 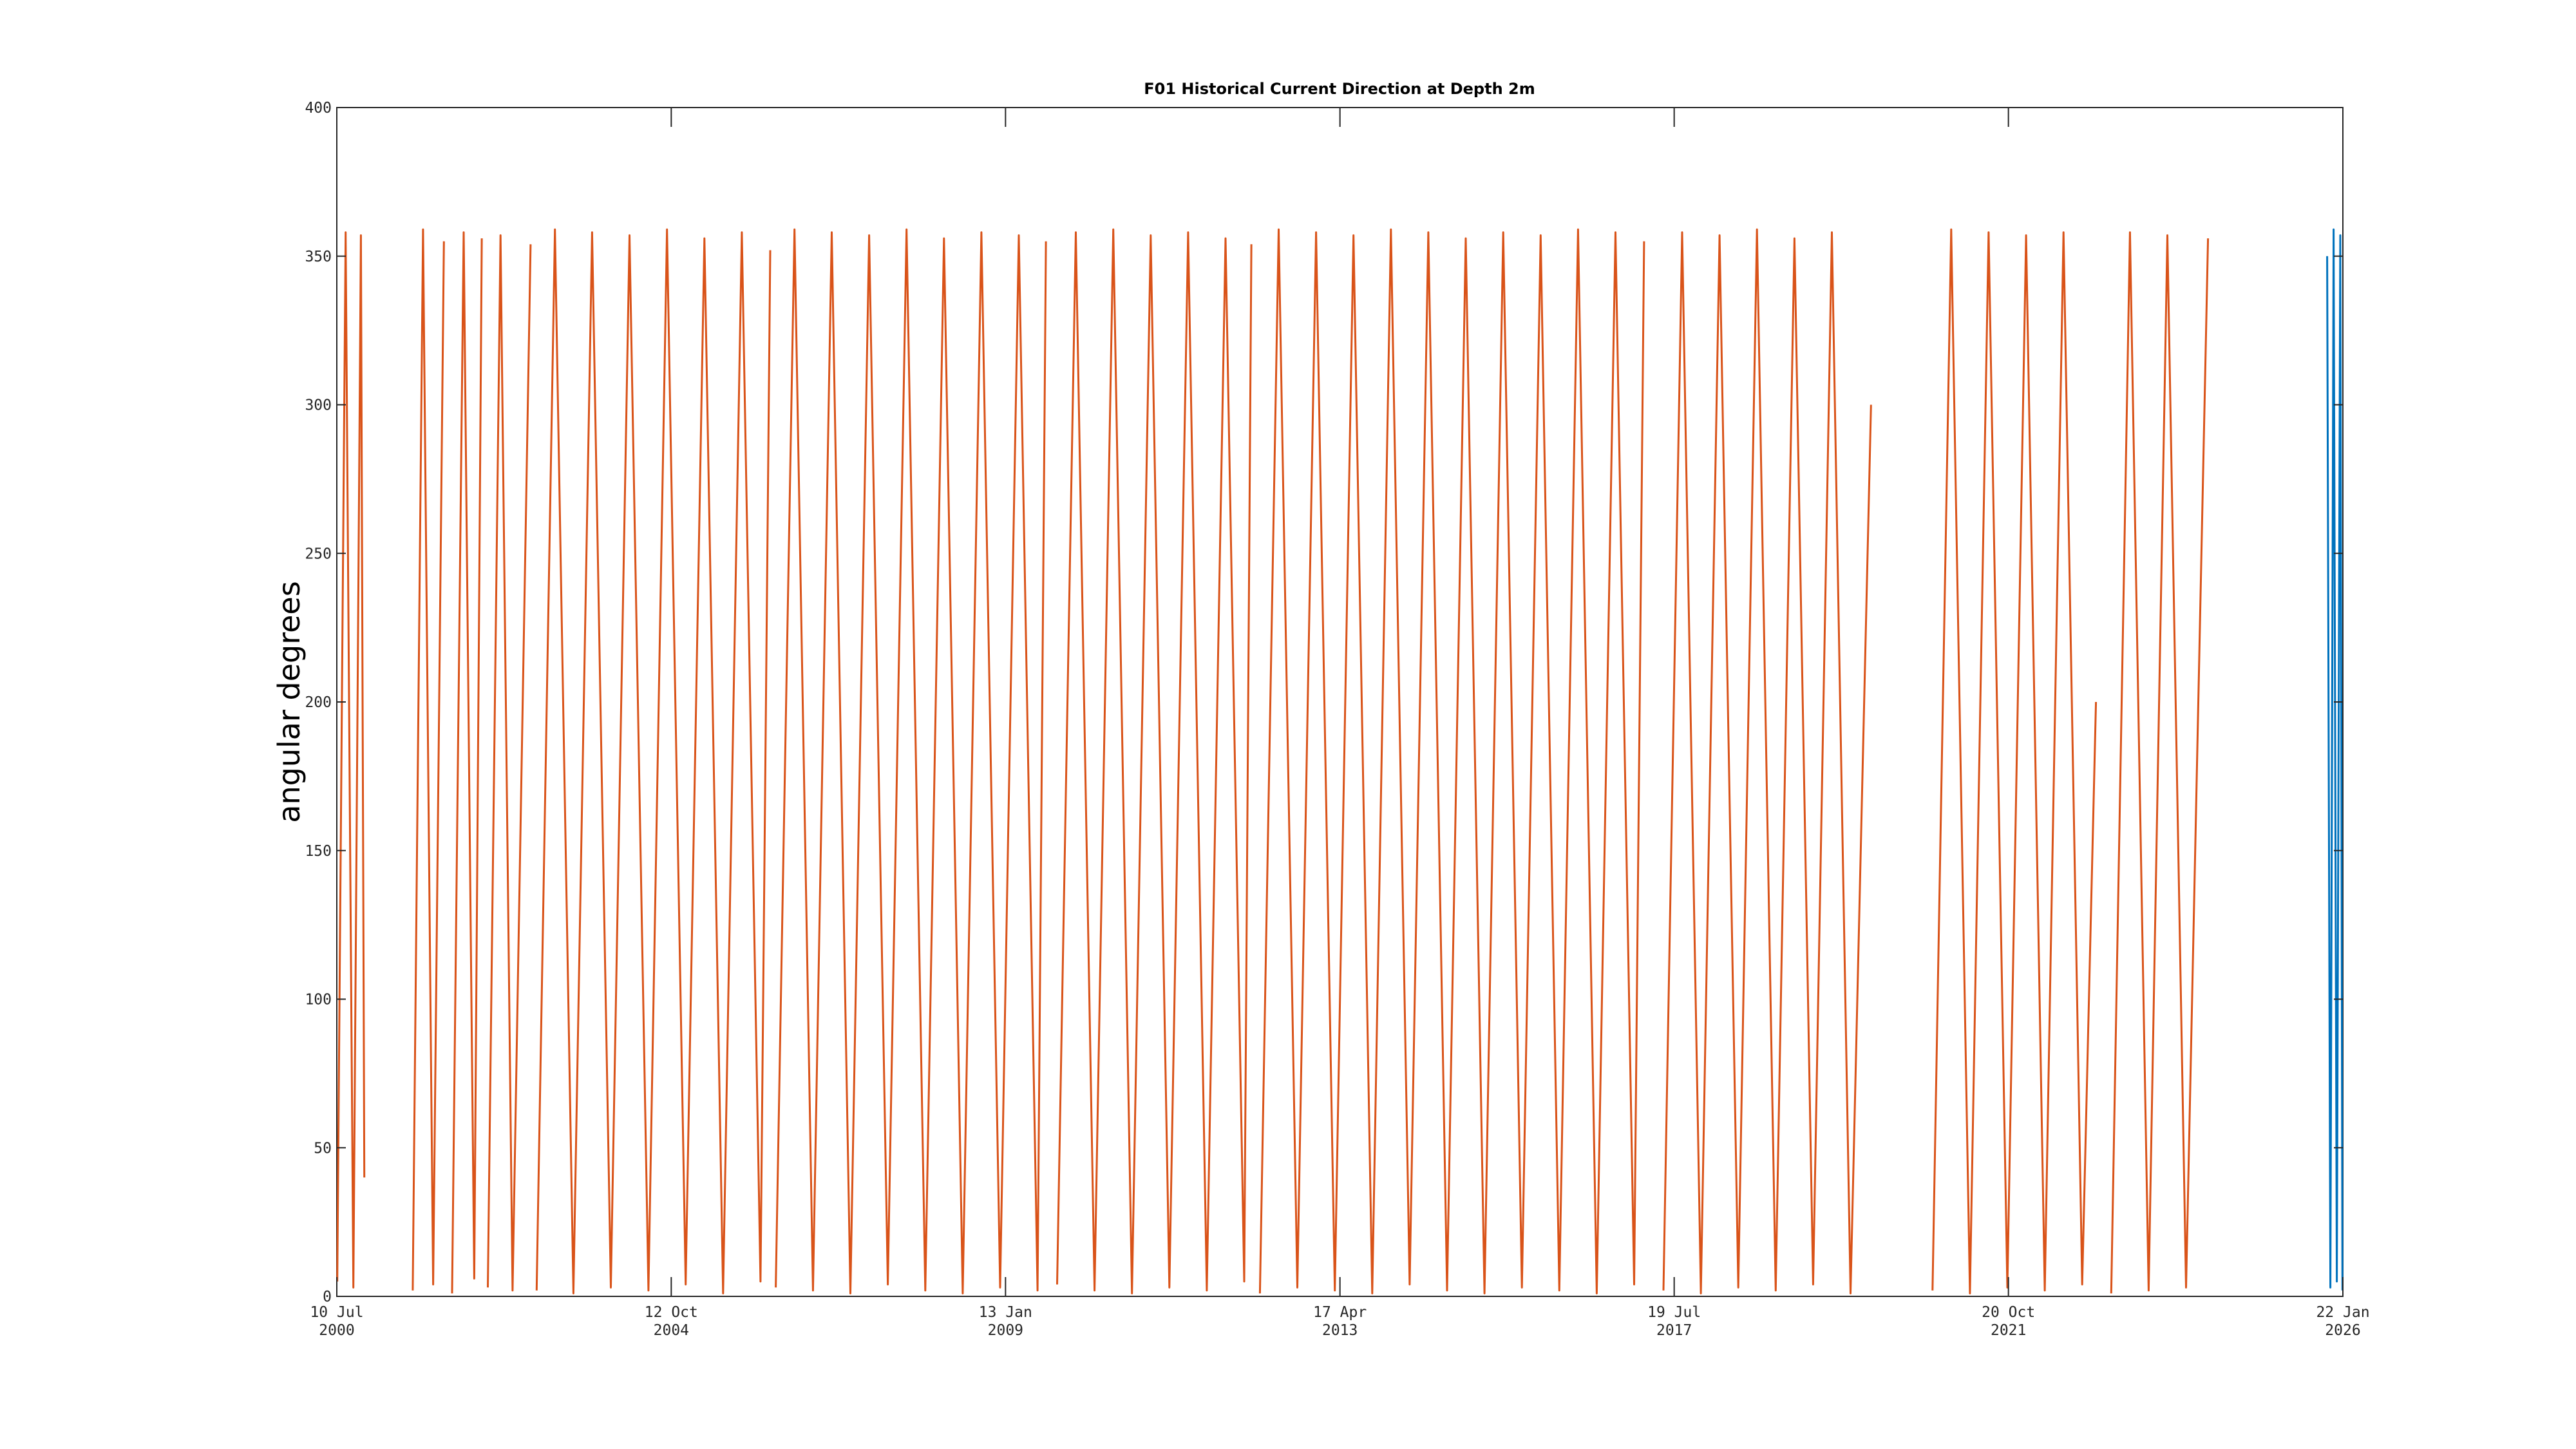 What do you see at coordinates (318, 405) in the screenshot?
I see `y-tick-label: 300` at bounding box center [318, 405].